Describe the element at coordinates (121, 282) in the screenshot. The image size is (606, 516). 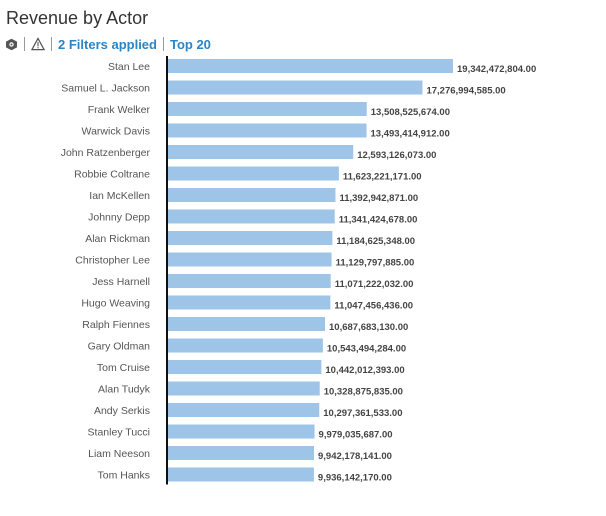
I see `category-label: Jess Harnell` at that location.